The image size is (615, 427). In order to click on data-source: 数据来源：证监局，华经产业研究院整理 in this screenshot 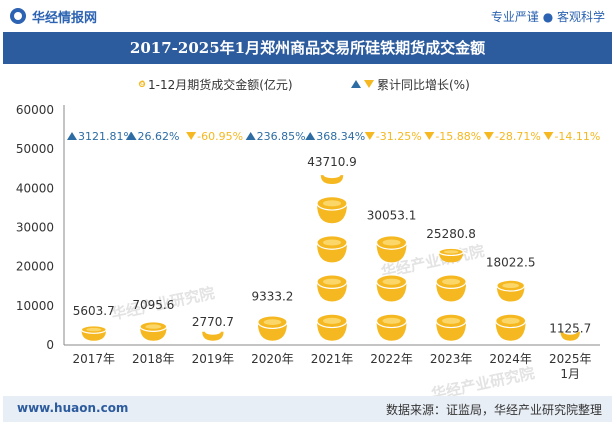, I will do `click(493, 410)`.